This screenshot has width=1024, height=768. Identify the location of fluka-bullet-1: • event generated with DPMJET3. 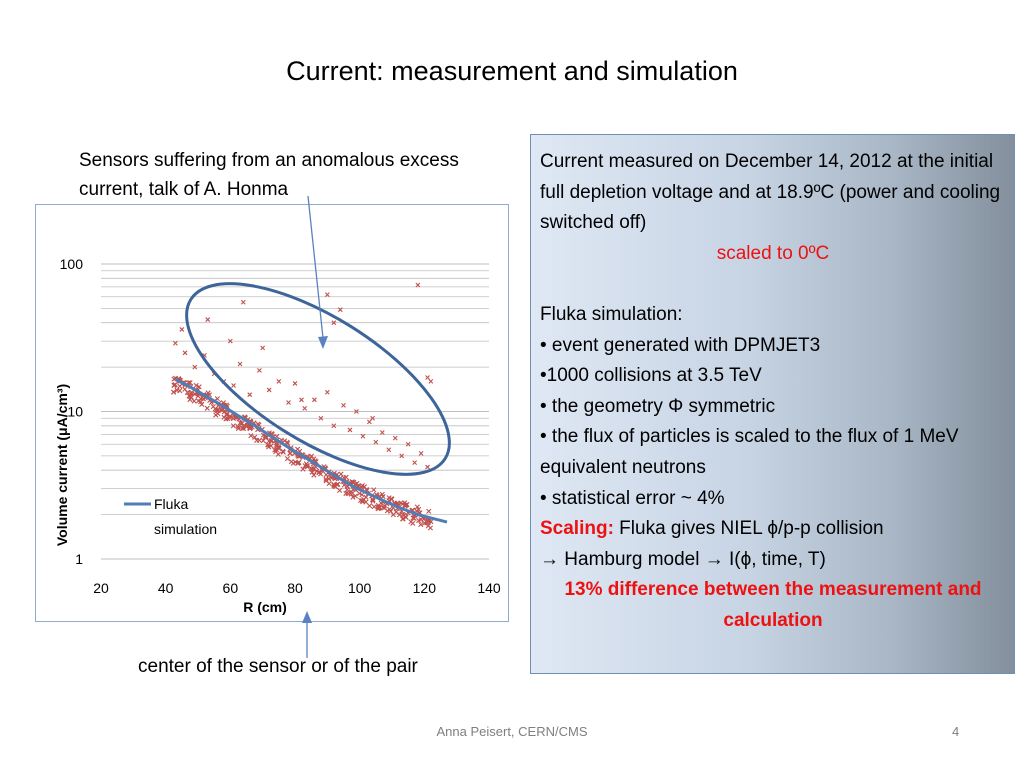
(680, 345).